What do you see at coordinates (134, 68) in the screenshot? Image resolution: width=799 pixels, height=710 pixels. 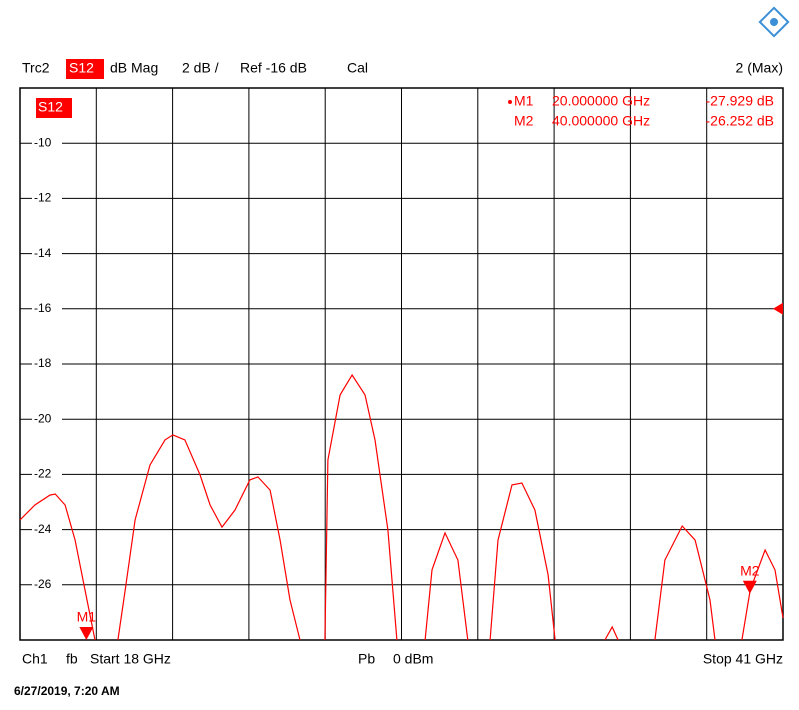 I see `format-label: dB Mag` at bounding box center [134, 68].